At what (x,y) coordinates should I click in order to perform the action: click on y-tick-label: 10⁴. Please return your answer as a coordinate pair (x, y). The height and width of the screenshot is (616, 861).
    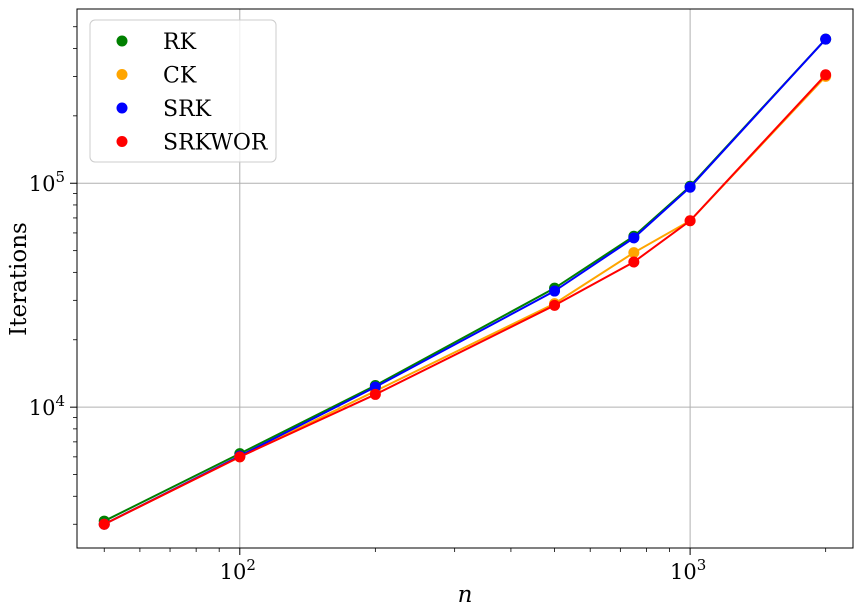
    Looking at the image, I should click on (47, 406).